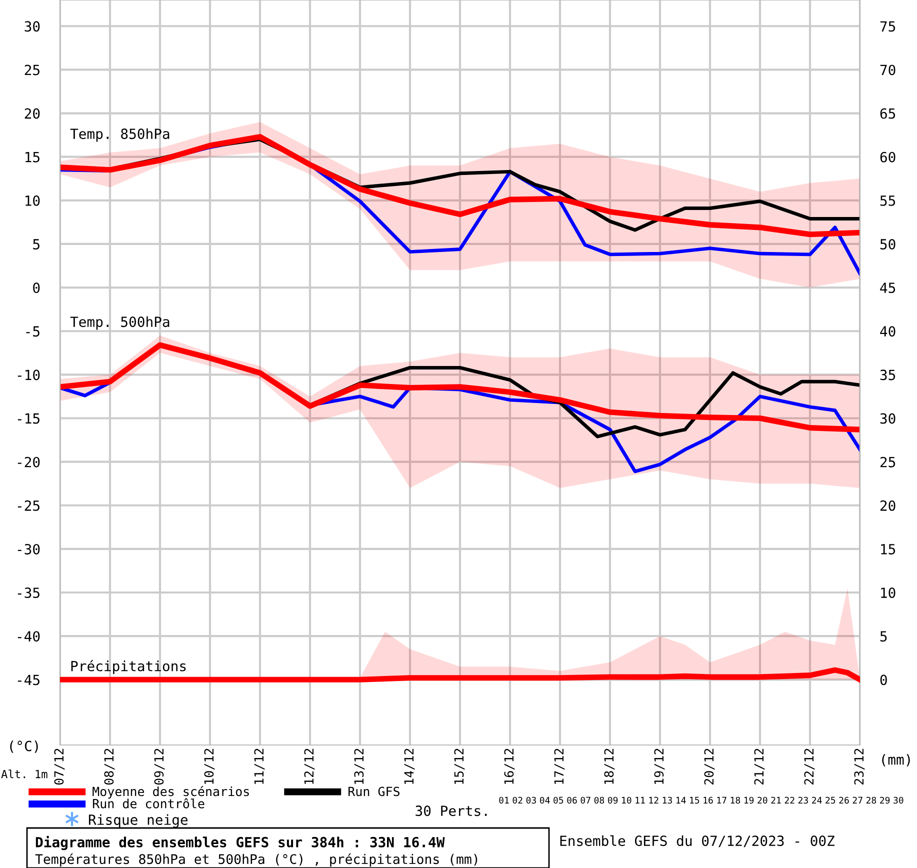 The width and height of the screenshot is (917, 868). Describe the element at coordinates (36, 244) in the screenshot. I see `y-tick-label: 5` at that location.